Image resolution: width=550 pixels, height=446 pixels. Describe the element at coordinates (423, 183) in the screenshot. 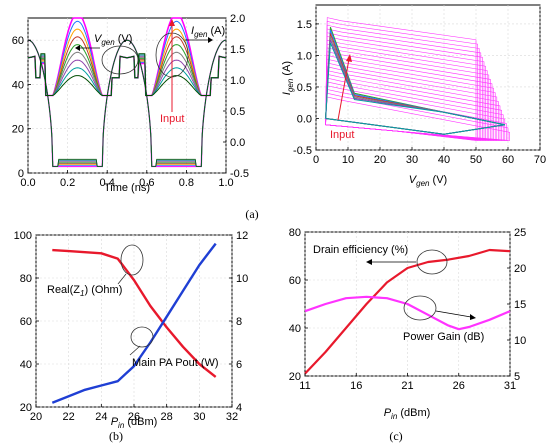

I see `x-axis-label-sub: gen` at that location.